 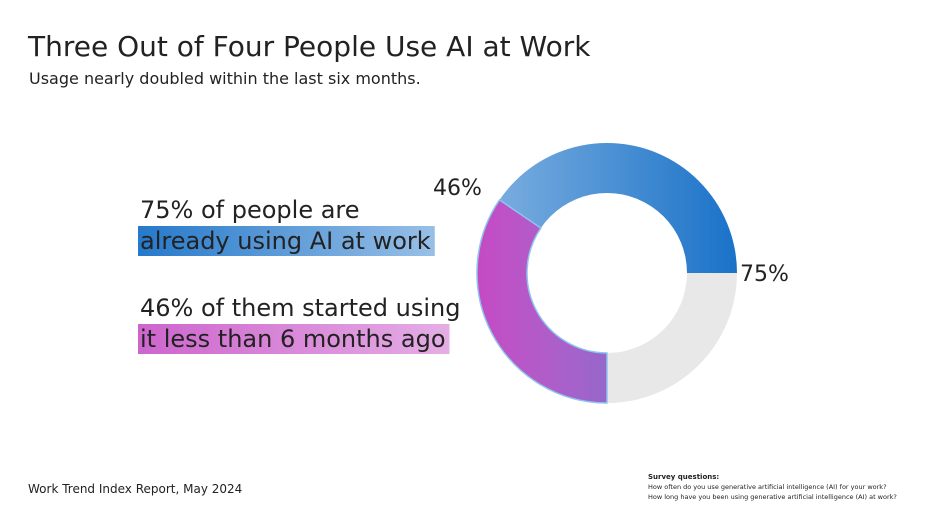 I want to click on survey-heading: Survey questions:, so click(x=683, y=477).